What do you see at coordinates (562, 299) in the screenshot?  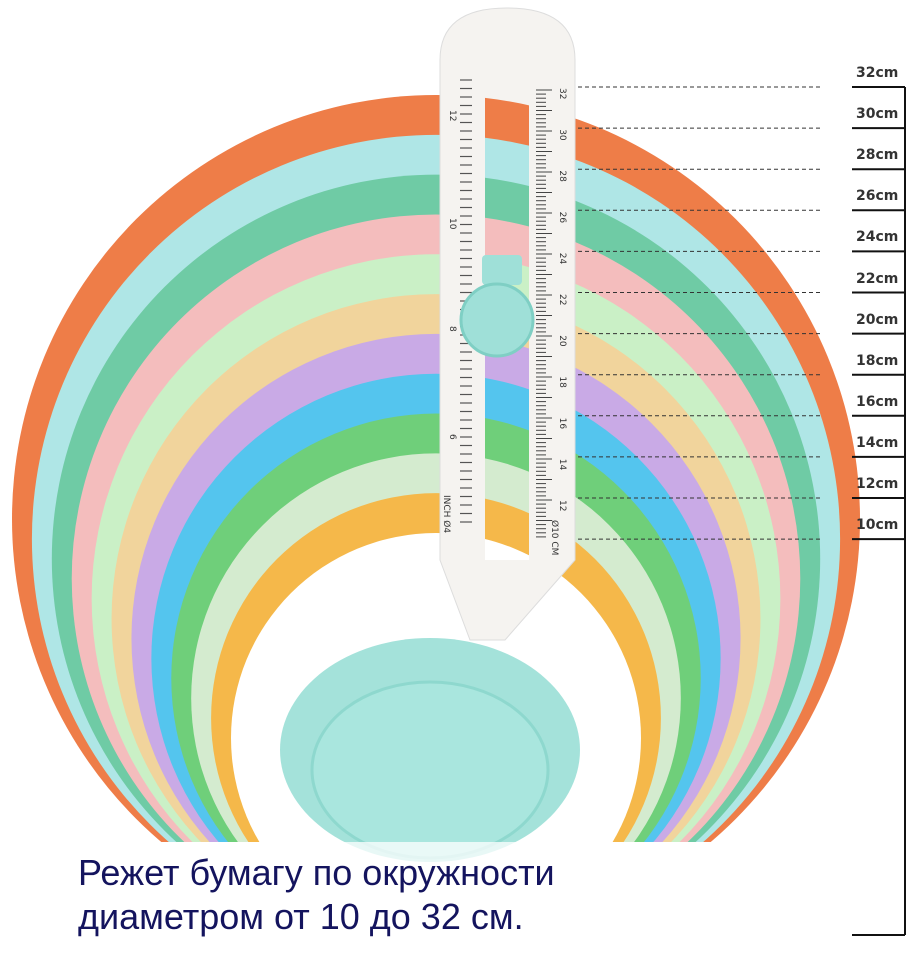 I see `cm-mark: 22` at bounding box center [562, 299].